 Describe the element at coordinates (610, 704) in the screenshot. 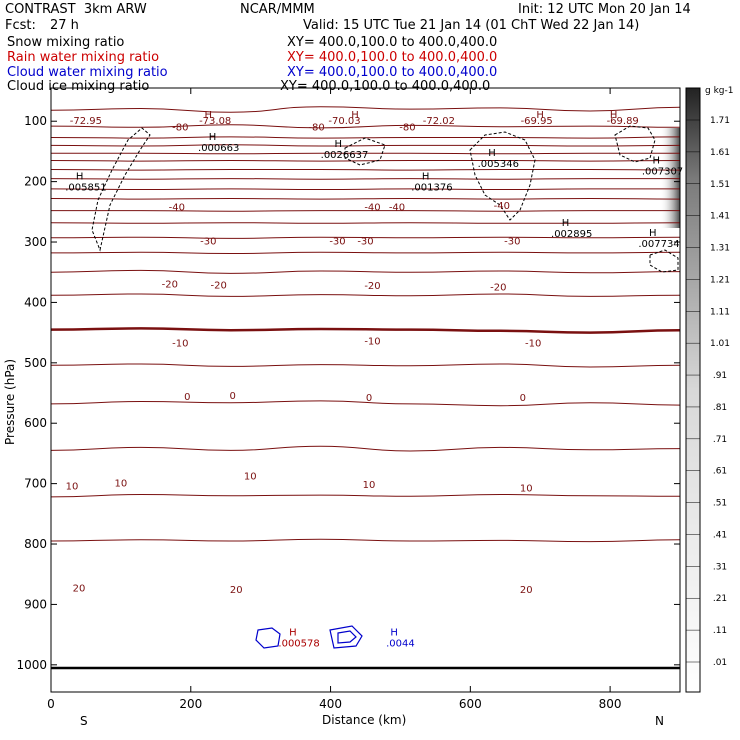

I see `x-tick-label: 800` at that location.